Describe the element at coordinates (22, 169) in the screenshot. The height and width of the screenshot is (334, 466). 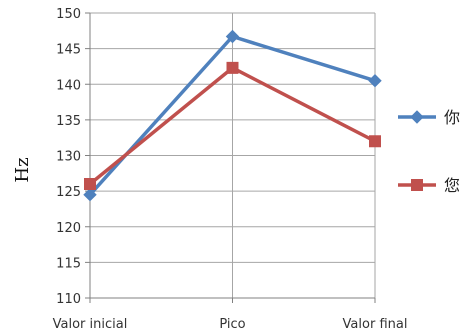
I see `y-axis-label: Hz` at that location.